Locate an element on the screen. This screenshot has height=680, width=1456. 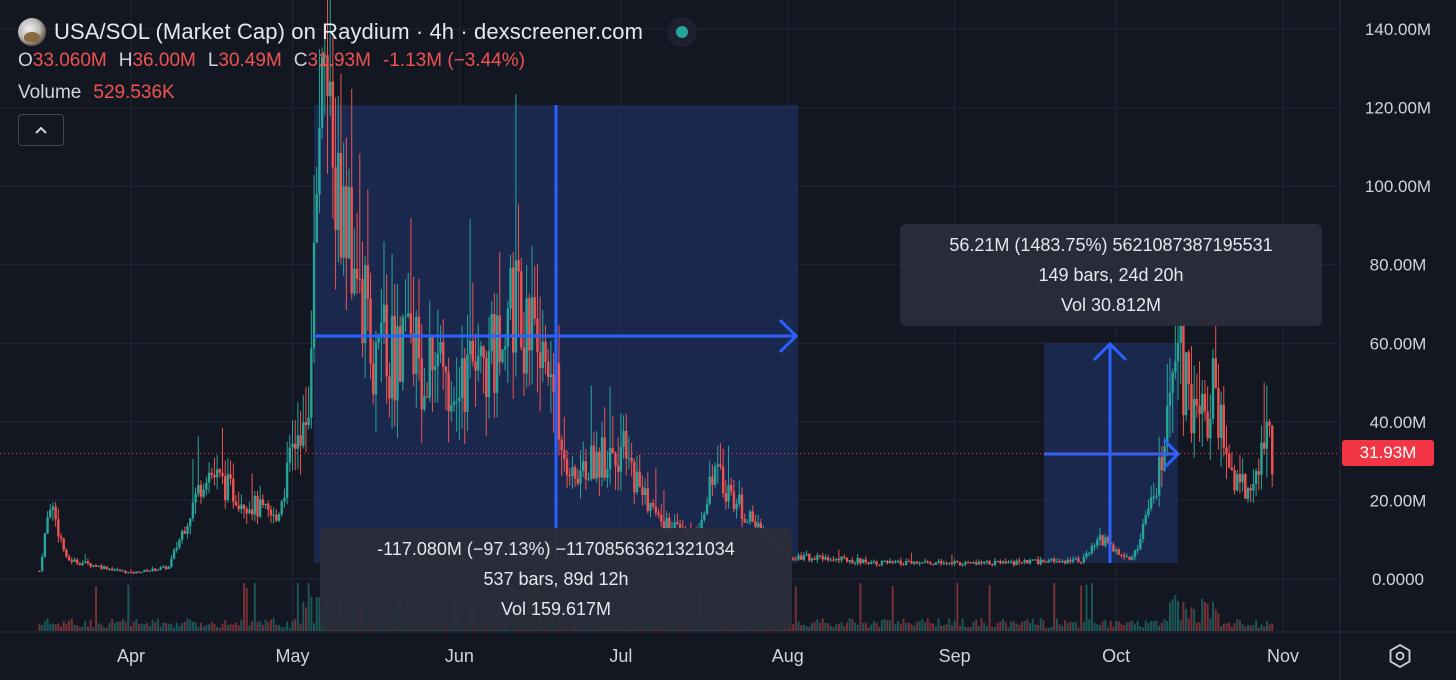
collapse-legend-button is located at coordinates (41, 130).